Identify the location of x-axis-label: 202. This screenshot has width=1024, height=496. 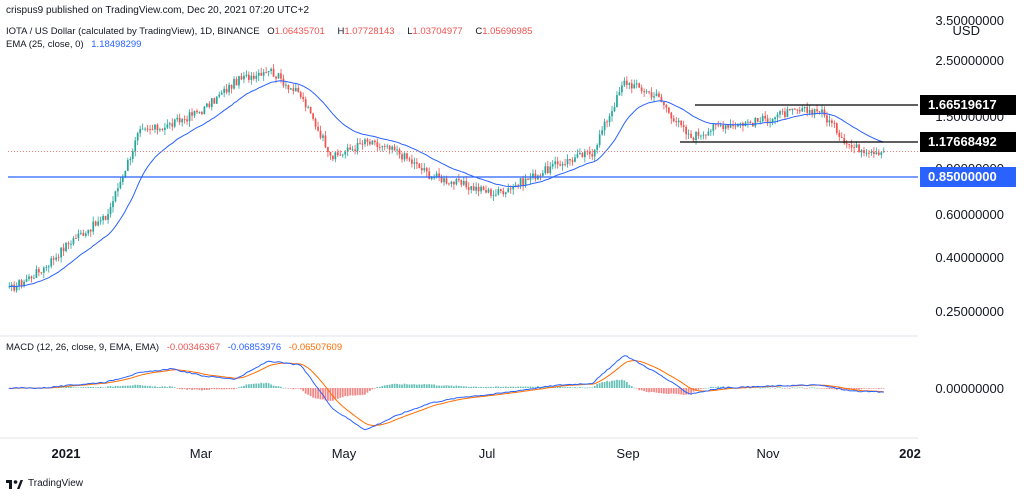
(910, 453).